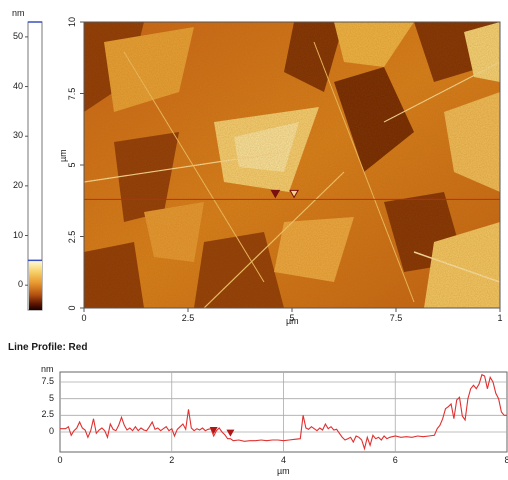 The height and width of the screenshot is (480, 508). Describe the element at coordinates (17, 184) in the screenshot. I see `colorbar-tick-label: 20` at that location.